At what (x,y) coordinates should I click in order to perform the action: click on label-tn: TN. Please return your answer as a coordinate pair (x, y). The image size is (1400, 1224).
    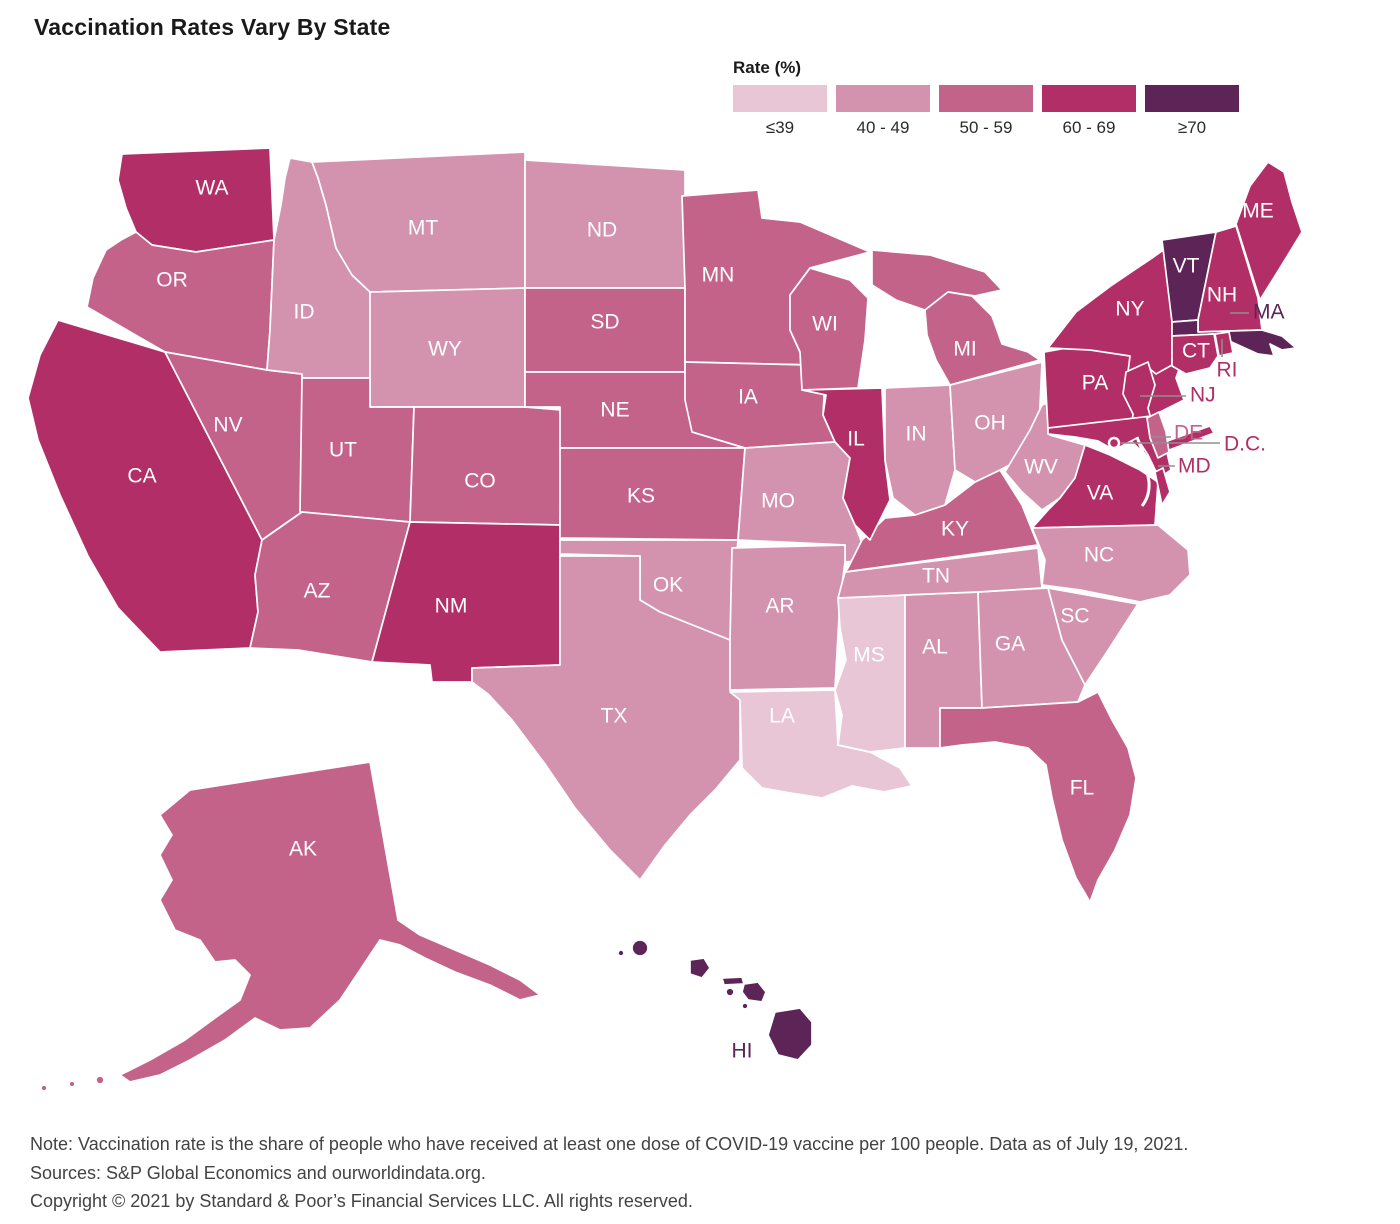
    Looking at the image, I should click on (936, 576).